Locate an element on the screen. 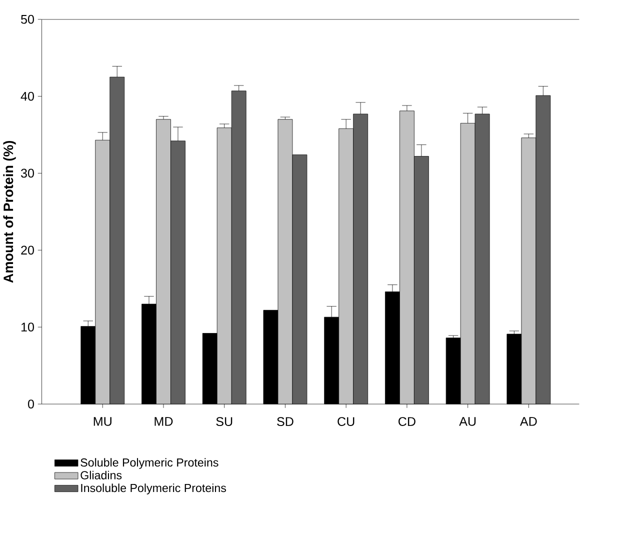 The height and width of the screenshot is (536, 642). x-tick-label: SU is located at coordinates (224, 421).